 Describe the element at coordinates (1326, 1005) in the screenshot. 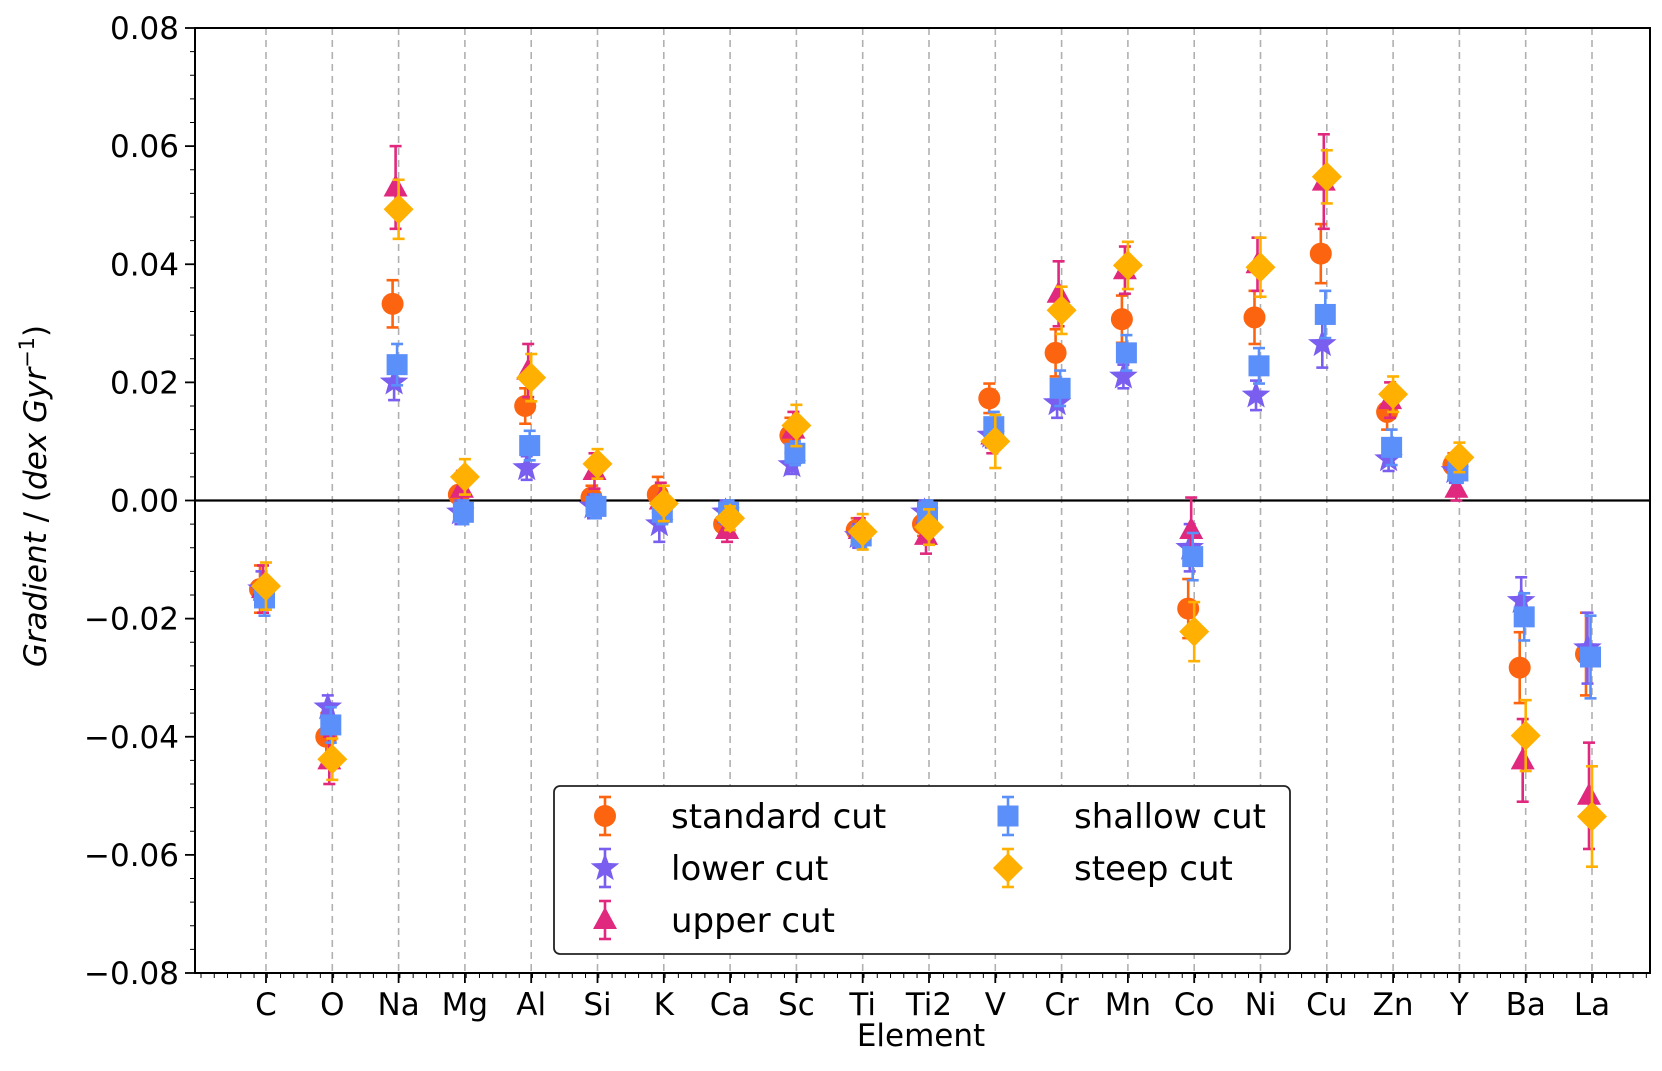

I see `x-tick-label: Cu` at that location.